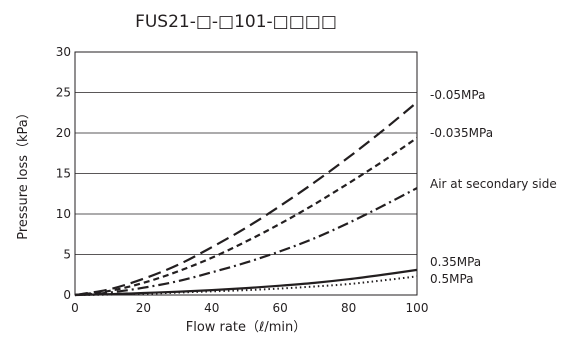  Describe the element at coordinates (63, 52) in the screenshot. I see `y-tick-label: 30` at that location.